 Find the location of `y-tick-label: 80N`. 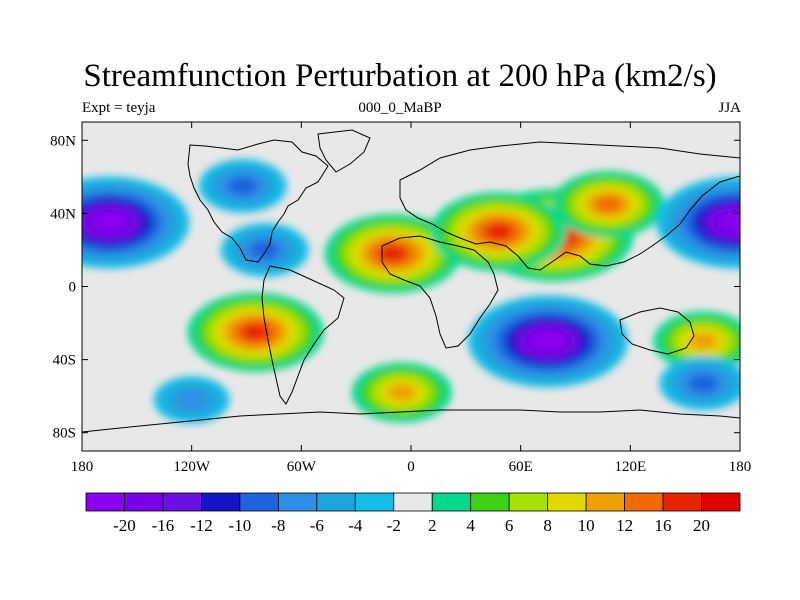

y-tick-label: 80N is located at coordinates (63, 141).